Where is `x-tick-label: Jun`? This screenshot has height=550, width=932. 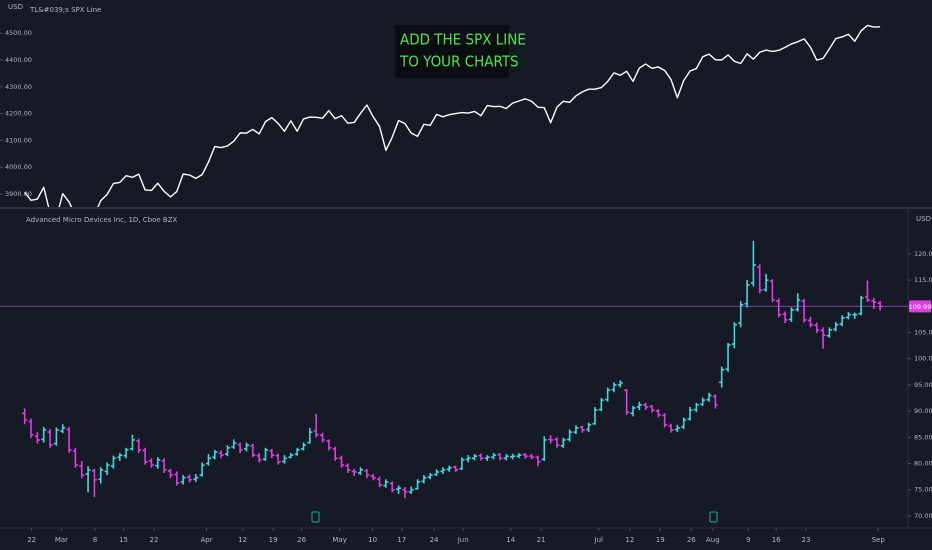 x-tick-label: Jun is located at coordinates (463, 540).